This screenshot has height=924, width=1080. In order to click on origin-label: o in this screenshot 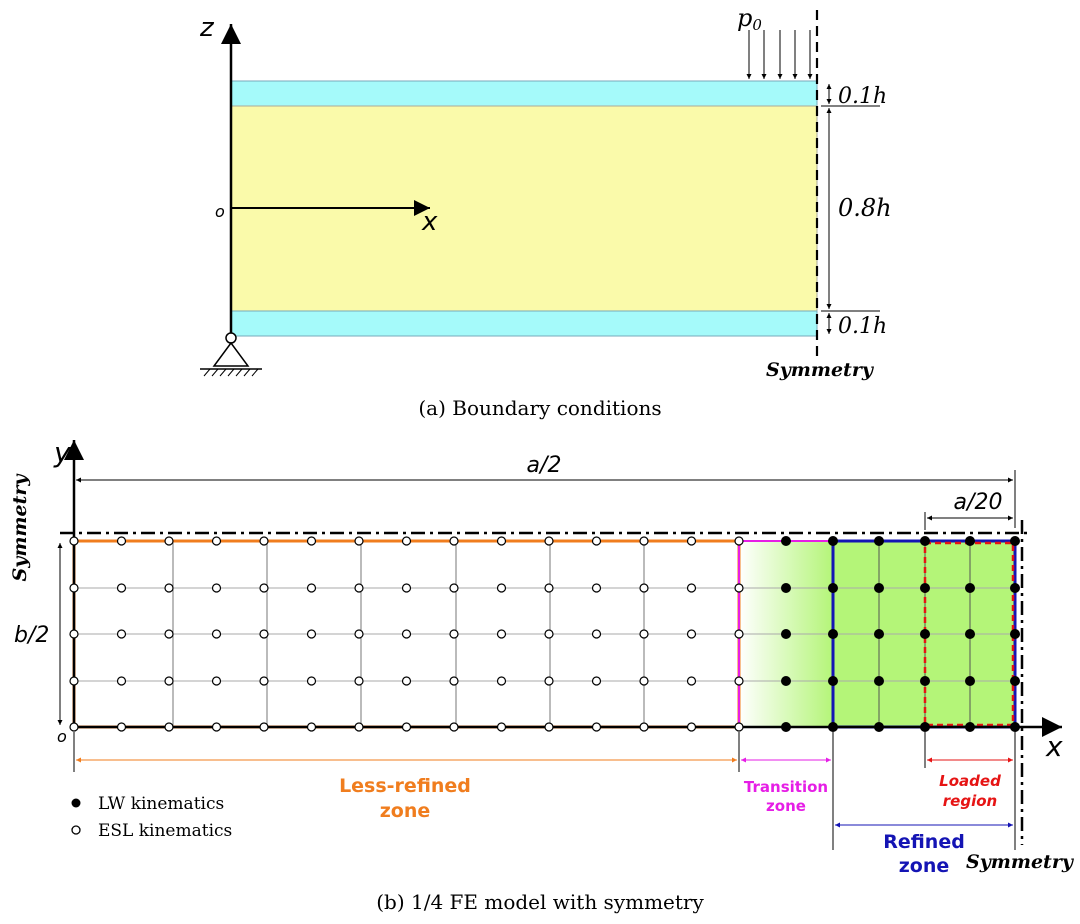, I will do `click(220, 211)`.